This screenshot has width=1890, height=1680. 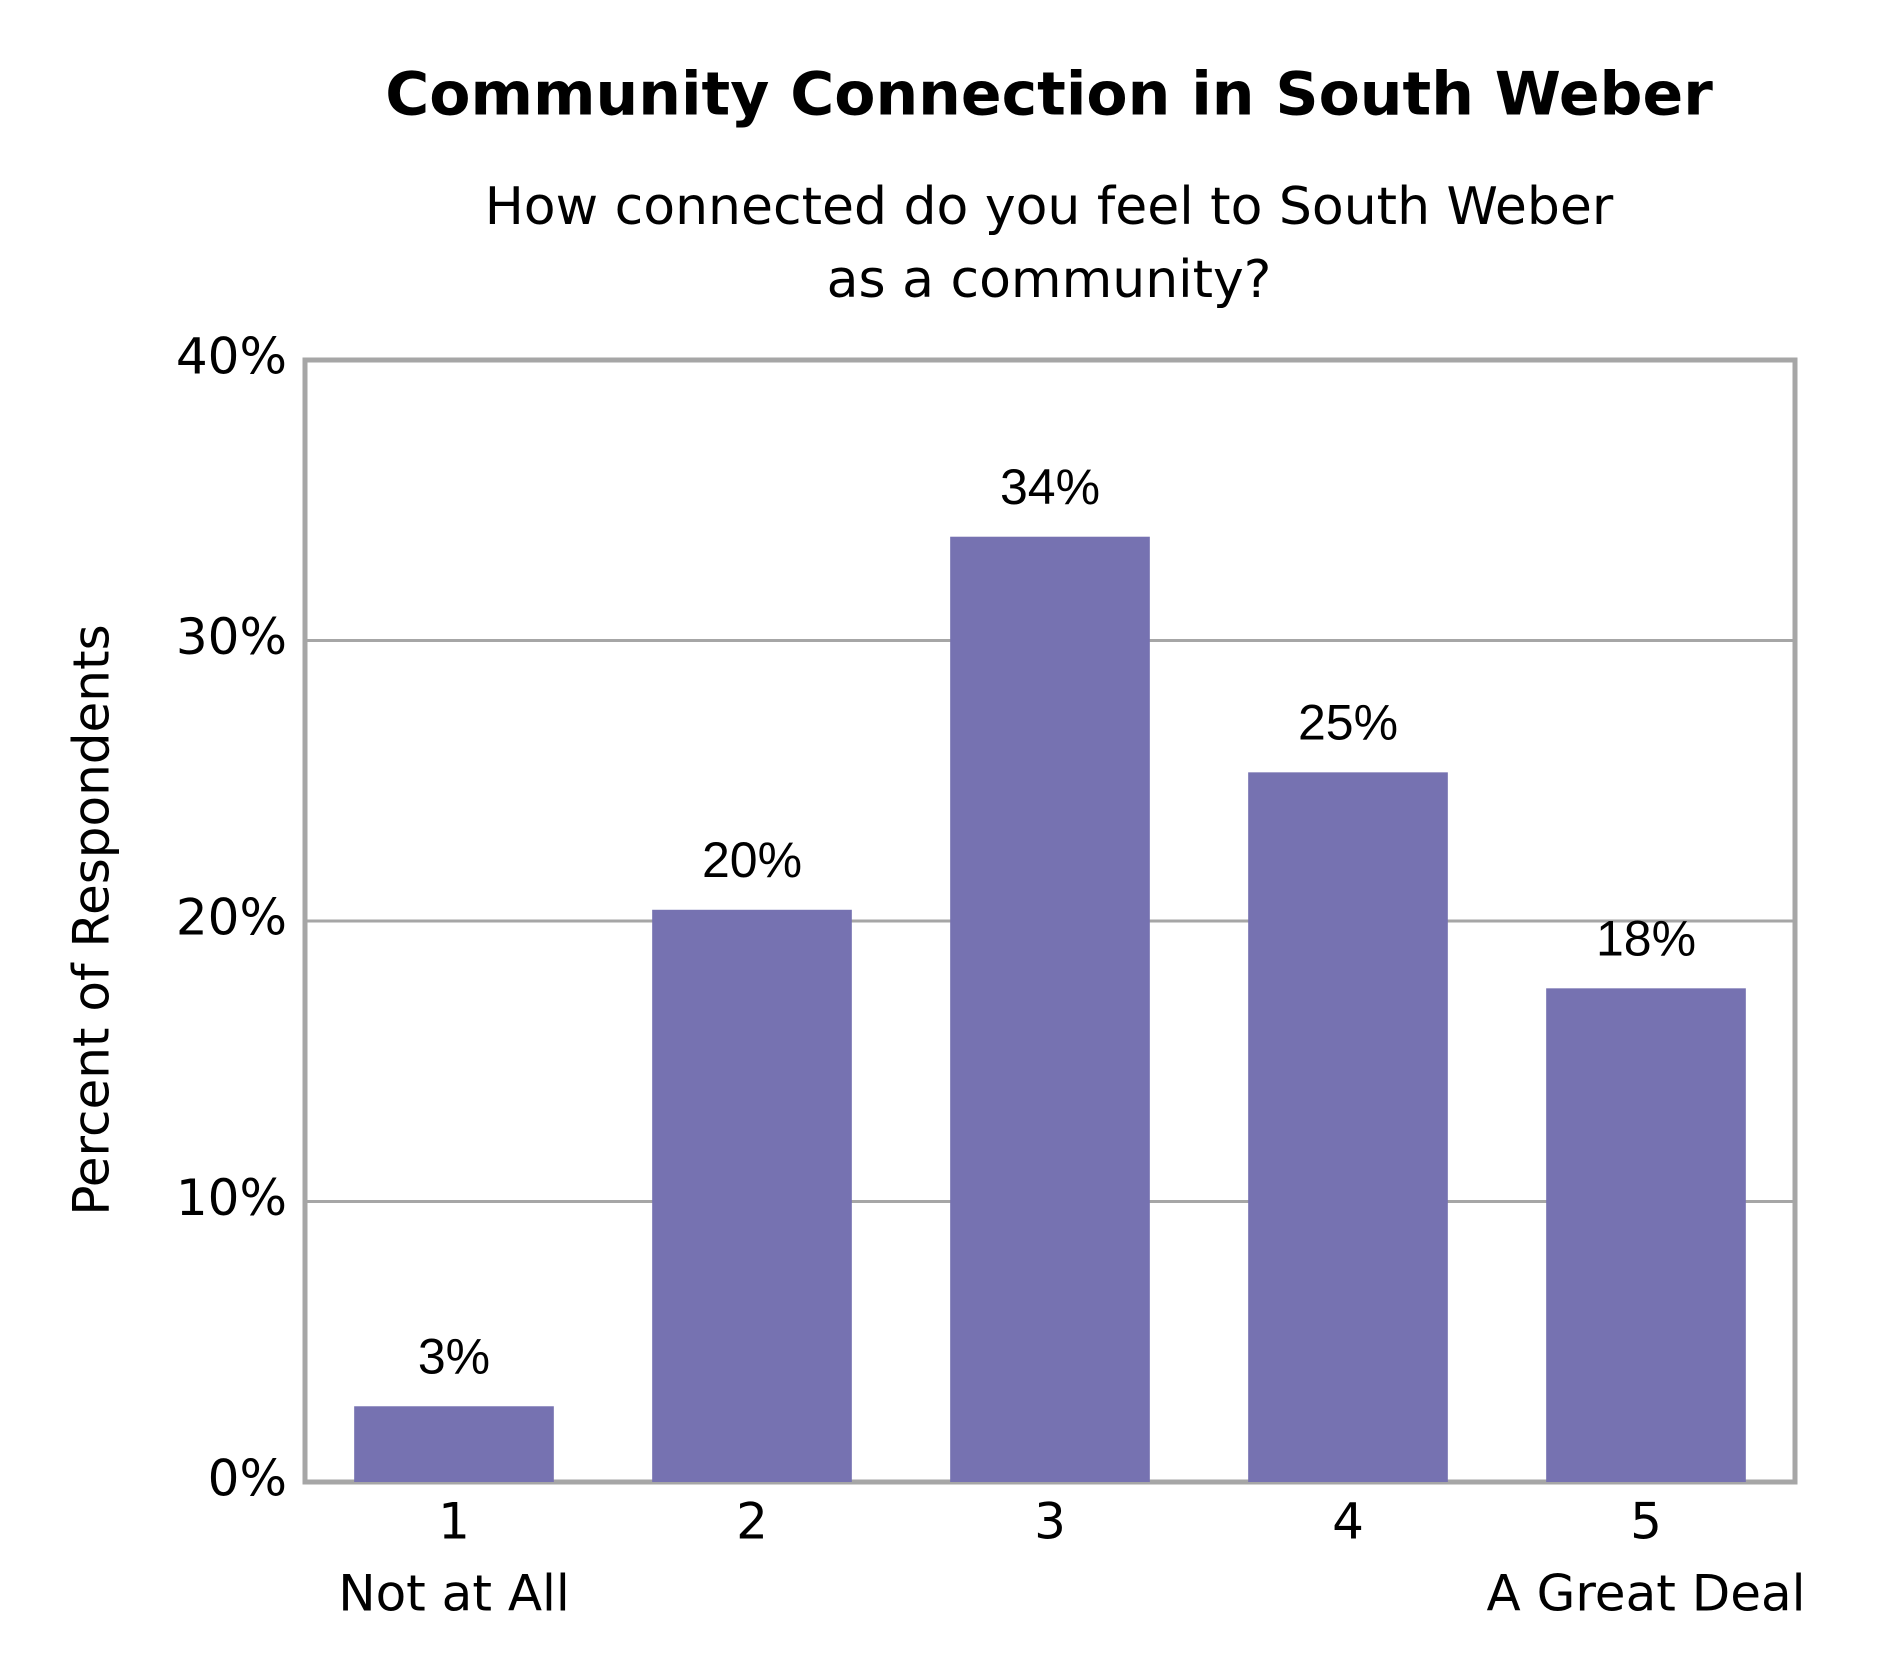 What do you see at coordinates (1348, 723) in the screenshot?
I see `value-label: 25%` at bounding box center [1348, 723].